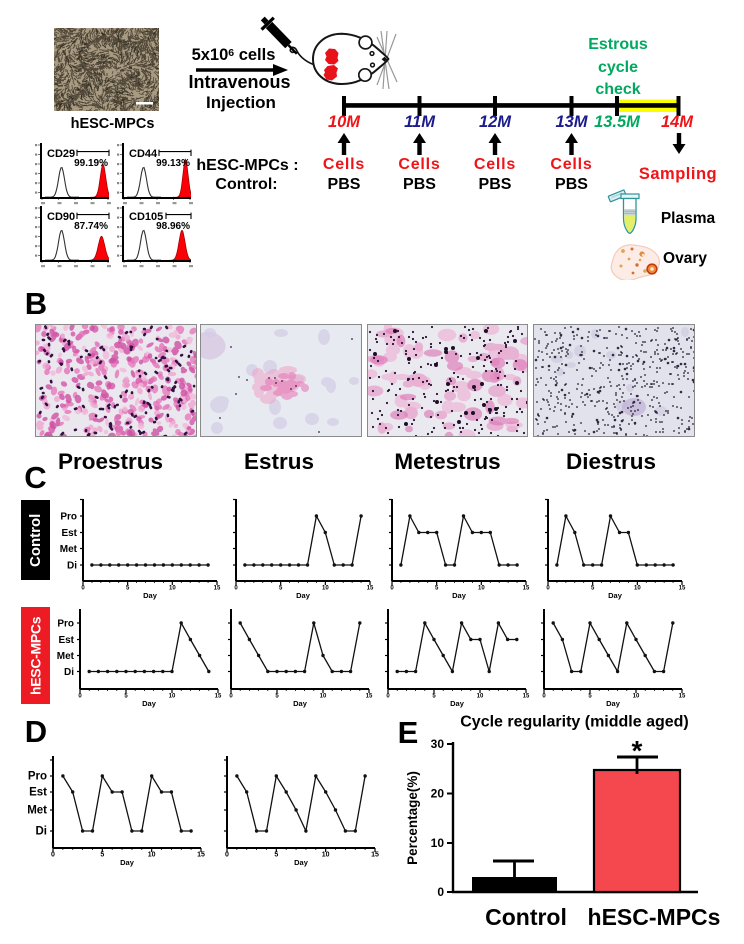  I want to click on svg-text: Percentage(%), so click(412, 818).